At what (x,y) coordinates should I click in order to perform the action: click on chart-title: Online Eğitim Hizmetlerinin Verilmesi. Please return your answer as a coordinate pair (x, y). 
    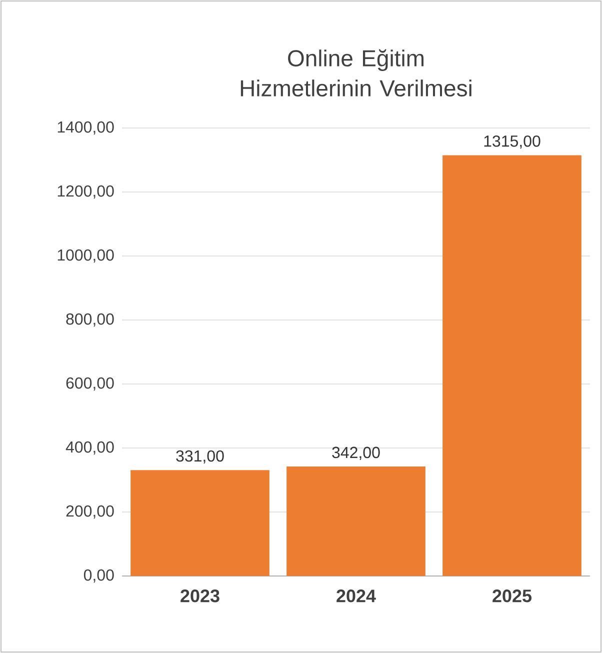
    Looking at the image, I should click on (356, 72).